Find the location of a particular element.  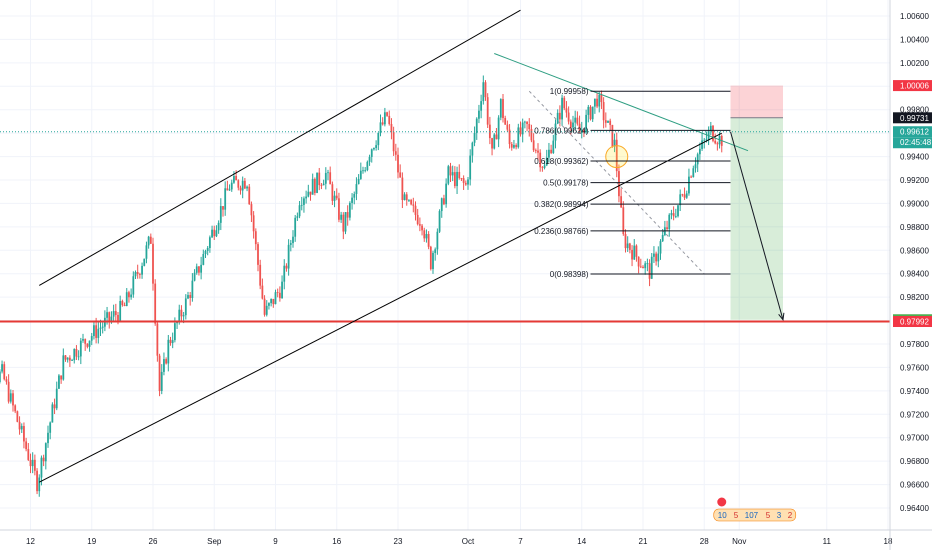

price-label-text: 0.99612 is located at coordinates (914, 132).